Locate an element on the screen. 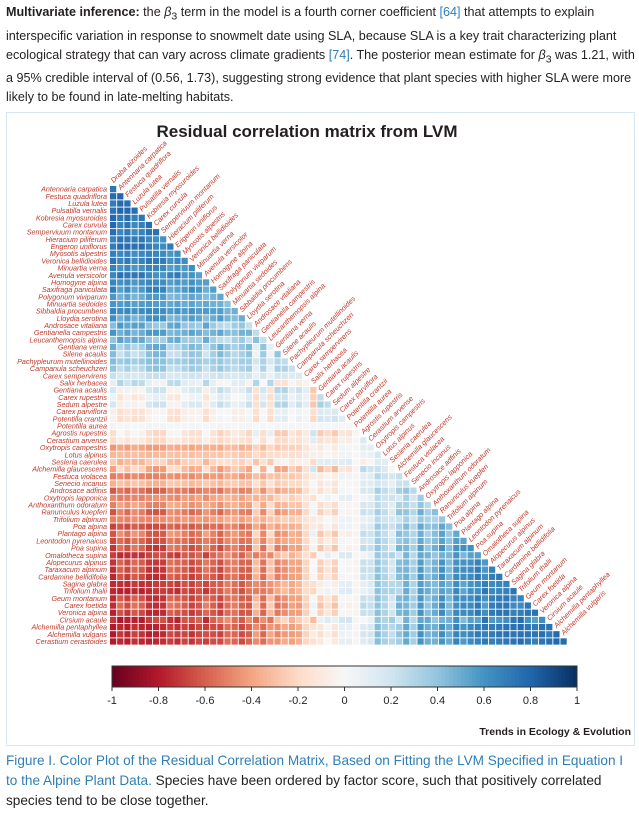 This screenshot has height=813, width=639. chart-title: Residual correlation matrix from LVM is located at coordinates (306, 131).